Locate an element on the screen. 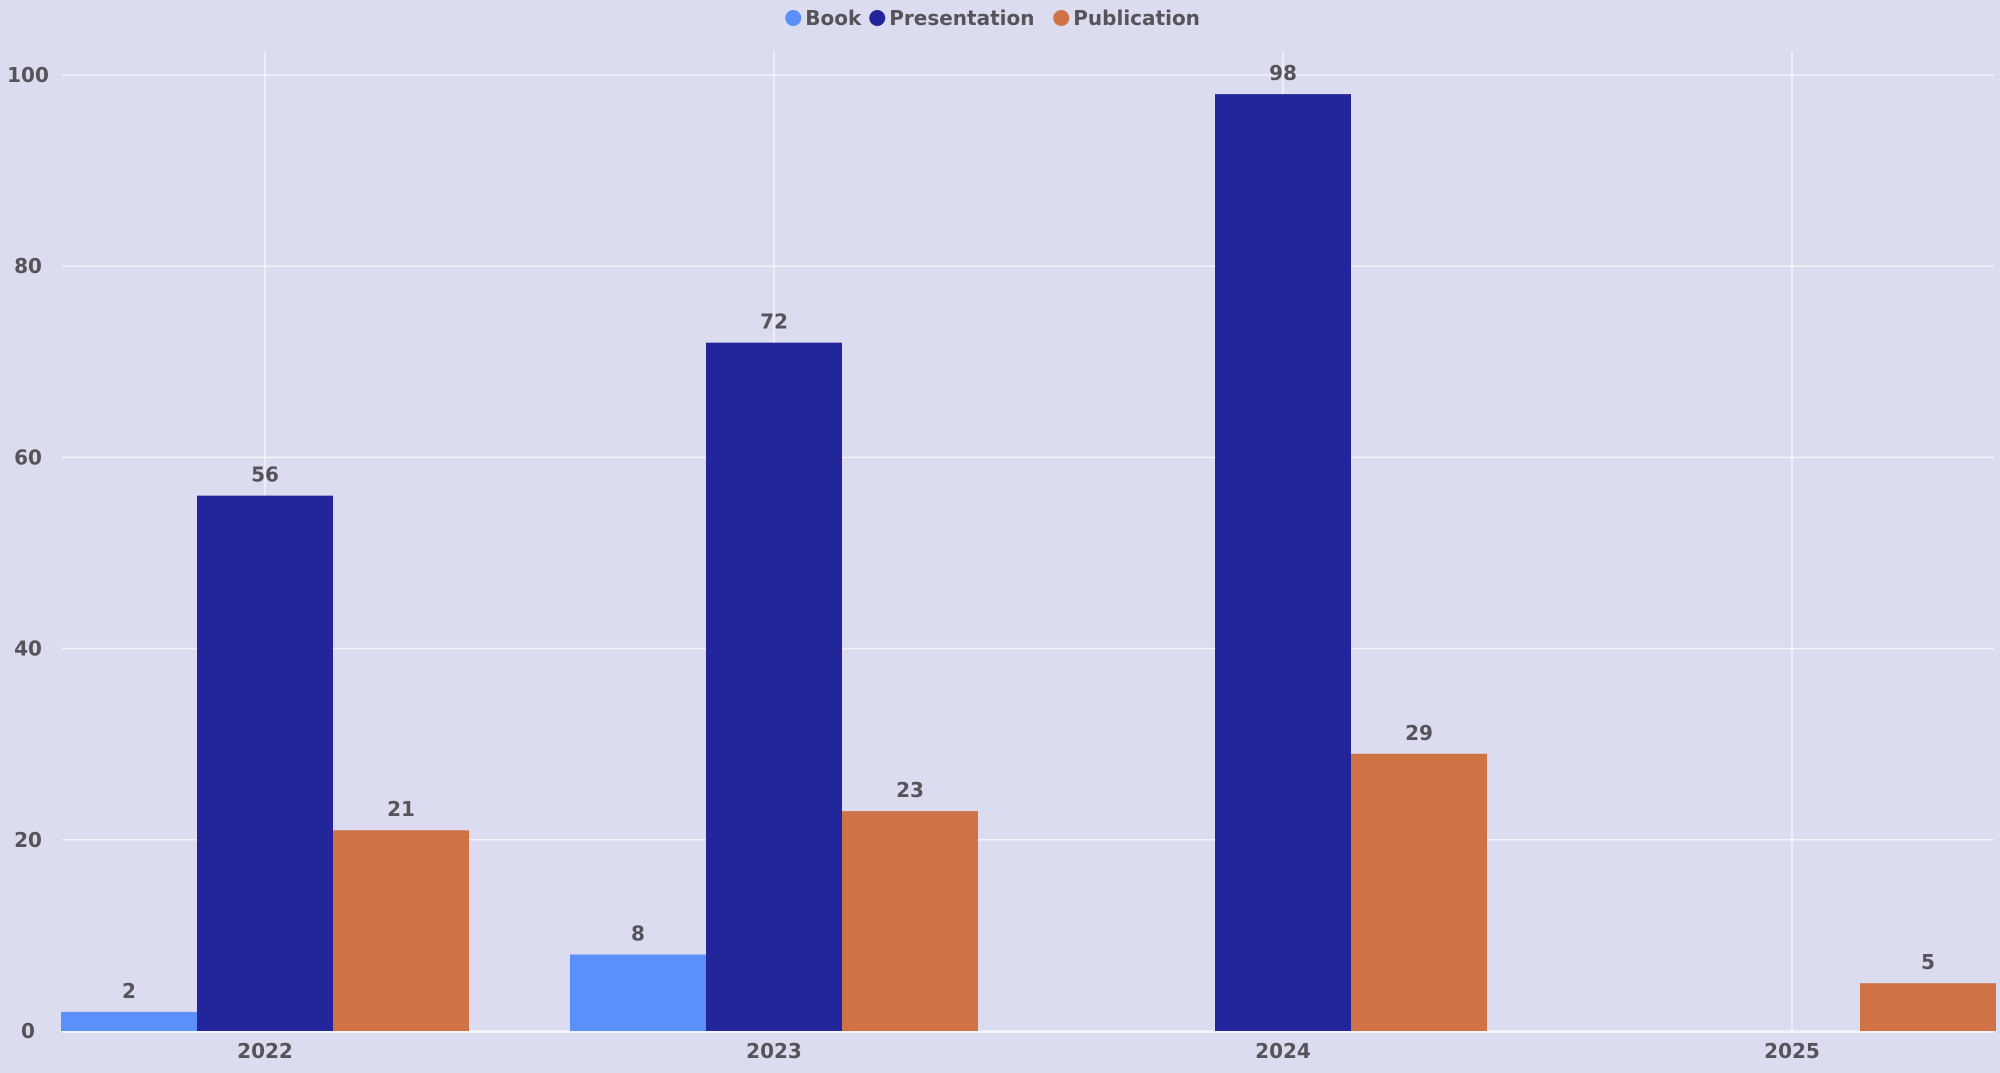 This screenshot has width=2000, height=1073. y-tick-label: 0 is located at coordinates (28, 1031).